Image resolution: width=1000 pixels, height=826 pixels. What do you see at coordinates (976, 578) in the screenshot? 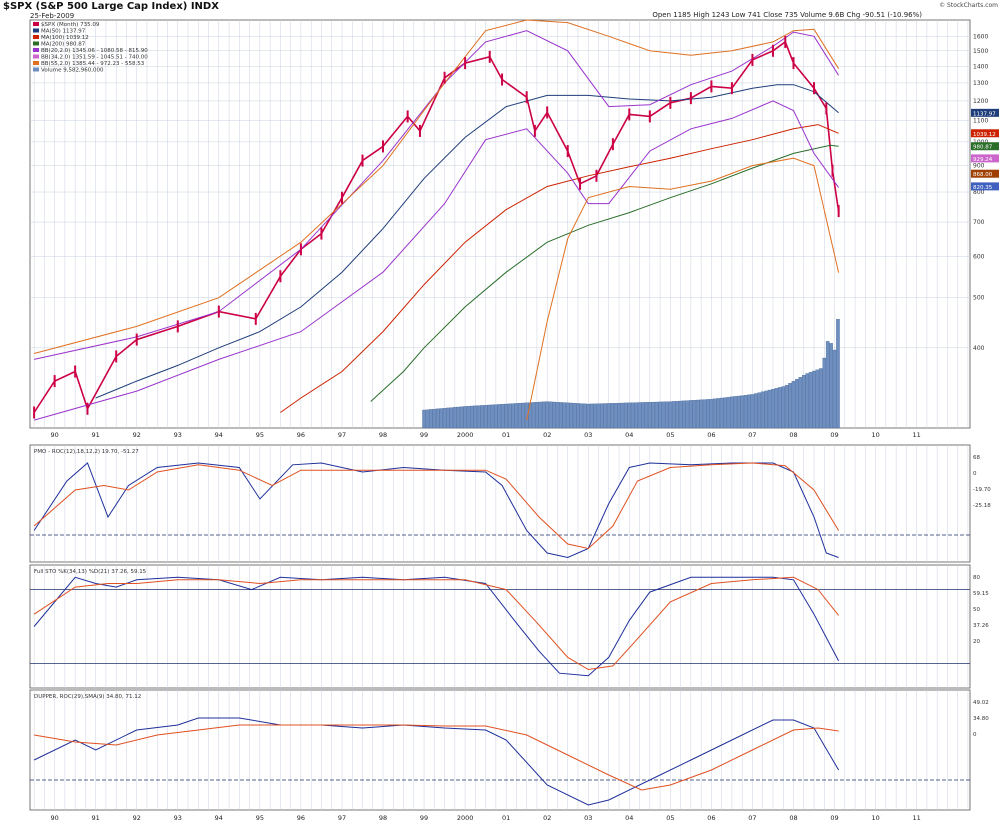
I see `indicator-right-label: 80` at bounding box center [976, 578].